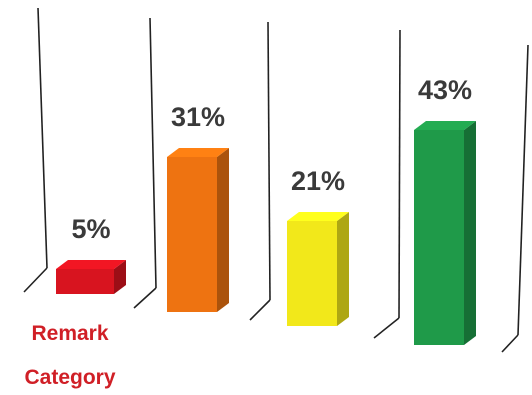 The image size is (532, 395). I want to click on category-label: Remark, so click(69, 333).